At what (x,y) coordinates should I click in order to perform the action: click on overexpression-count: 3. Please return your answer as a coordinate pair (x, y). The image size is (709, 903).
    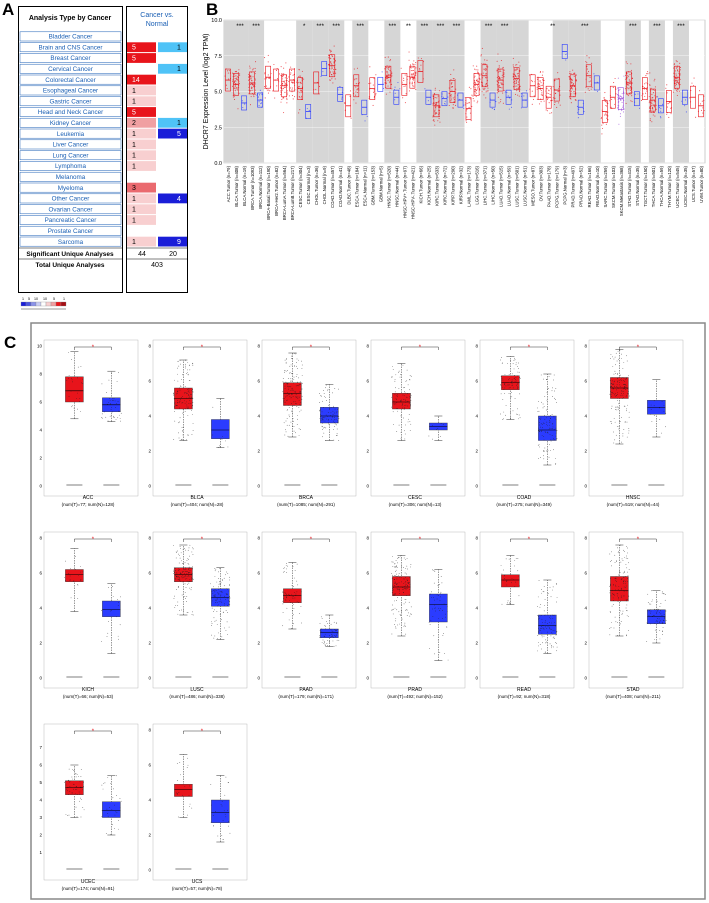
    Looking at the image, I should click on (134, 188).